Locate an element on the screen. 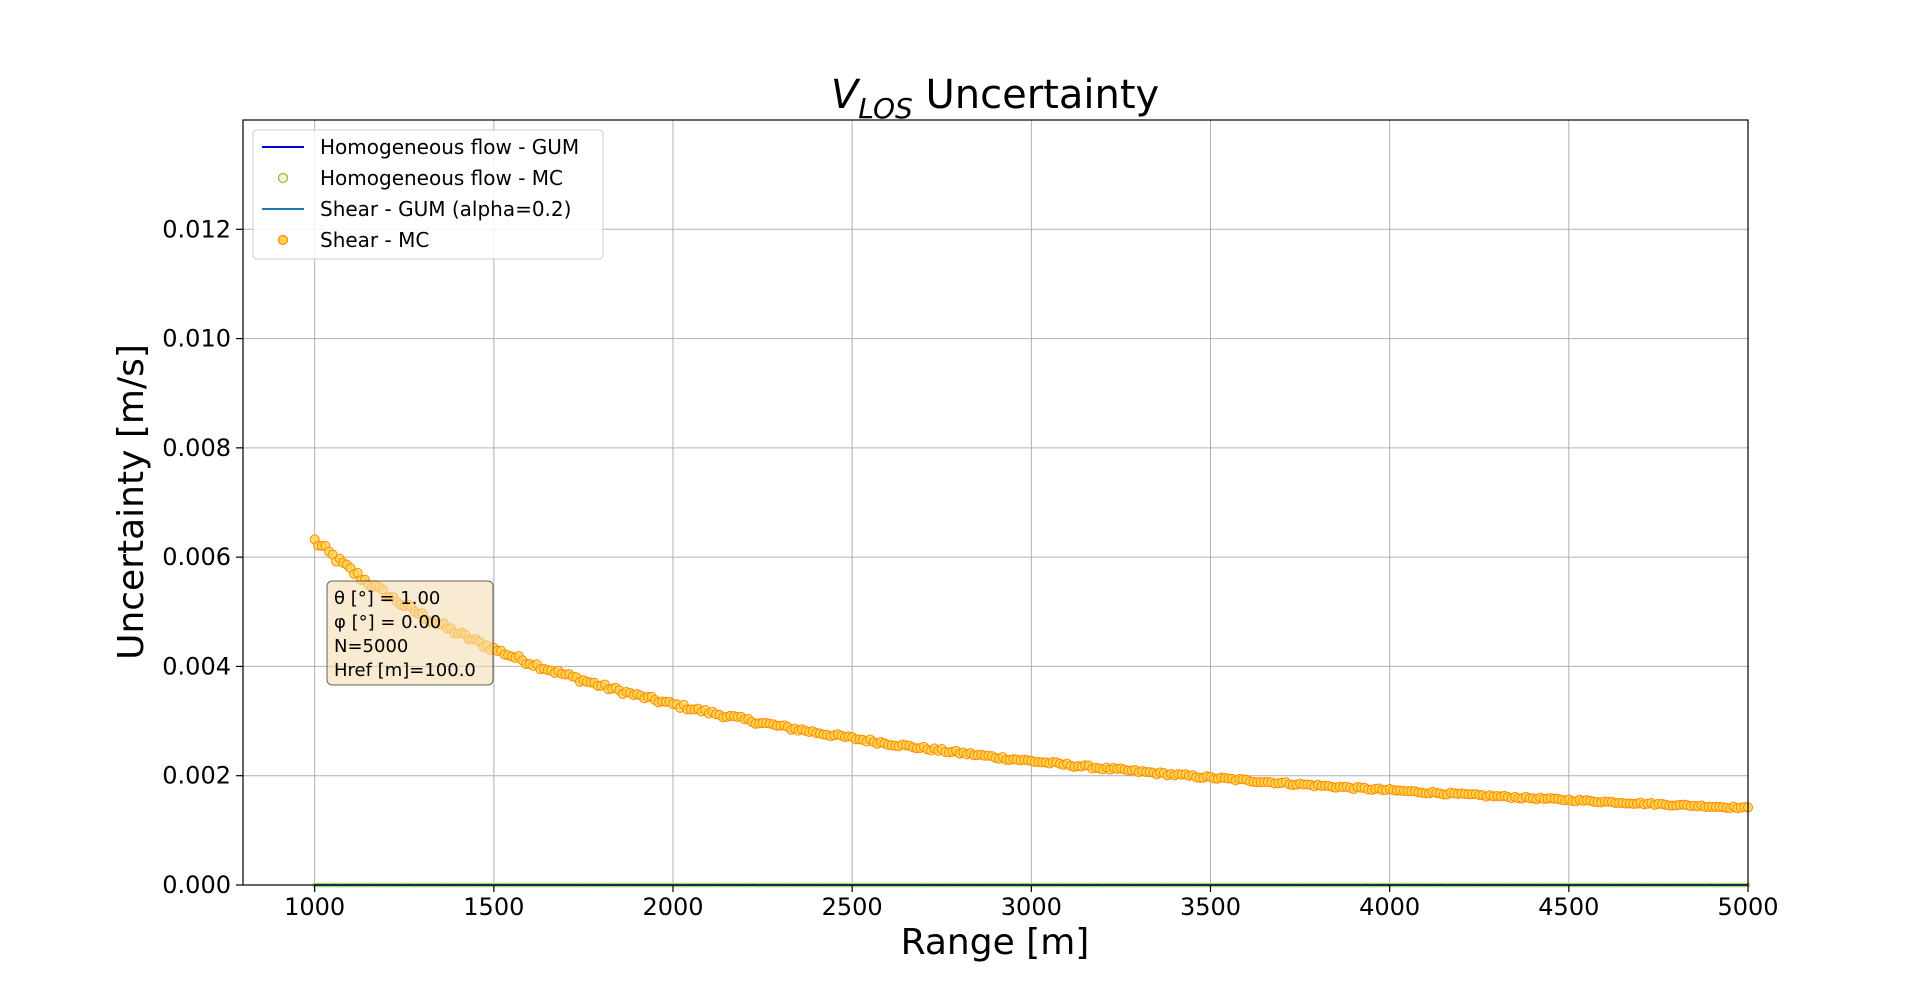 This screenshot has width=1920, height=983. legend-label-shear-mc: Shear - MC is located at coordinates (374, 240).